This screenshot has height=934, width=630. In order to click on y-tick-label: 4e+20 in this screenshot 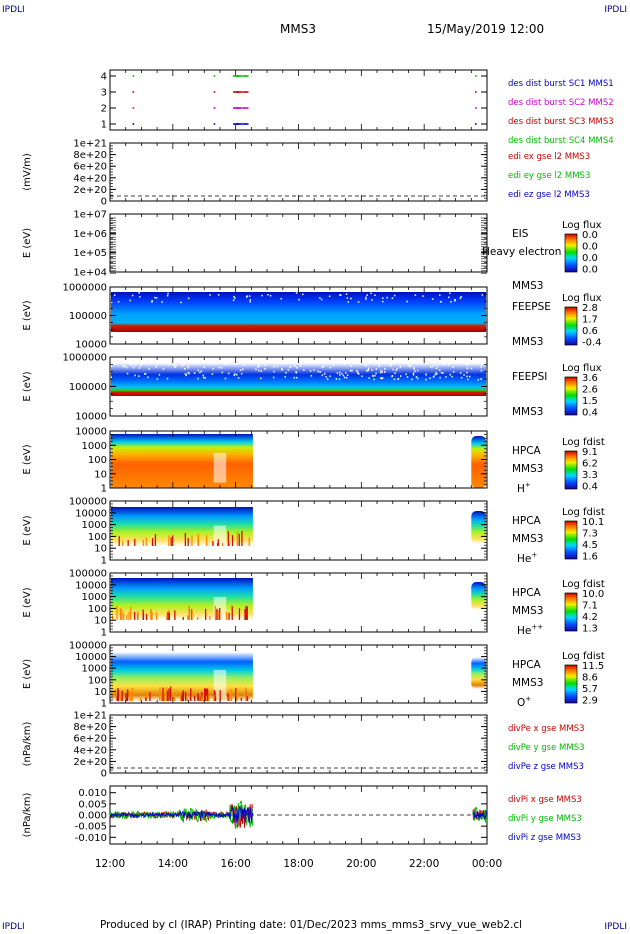, I will do `click(90, 178)`.